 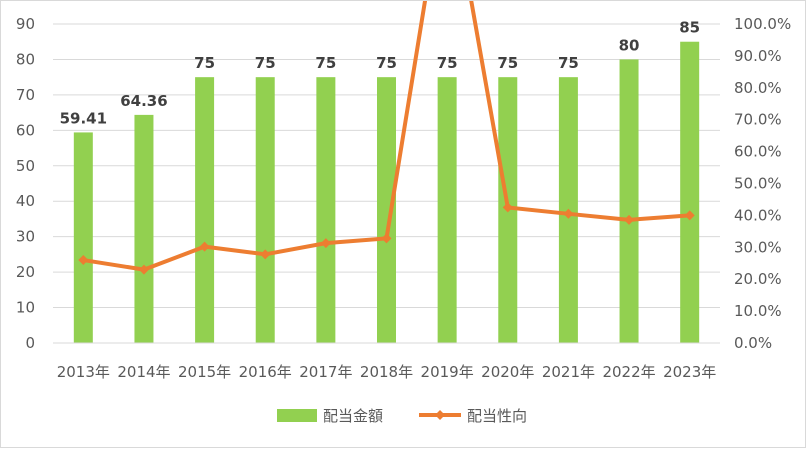 What do you see at coordinates (297, 415) in the screenshot?
I see `legend-swatch-bar` at bounding box center [297, 415].